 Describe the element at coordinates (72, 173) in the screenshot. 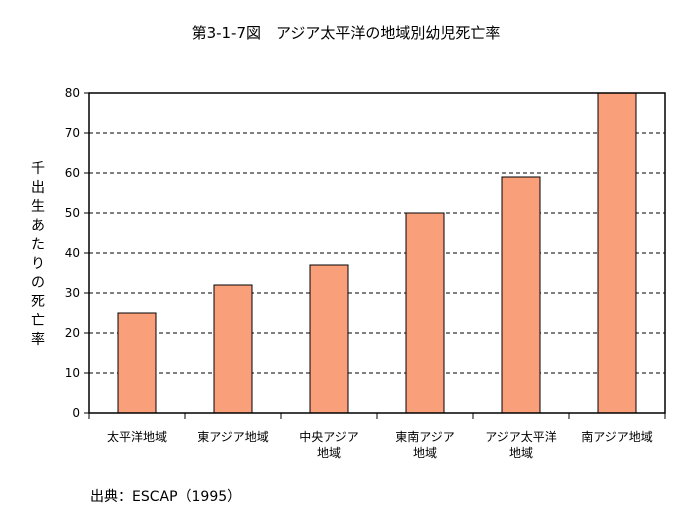

I see `y-tick-label: 60` at that location.